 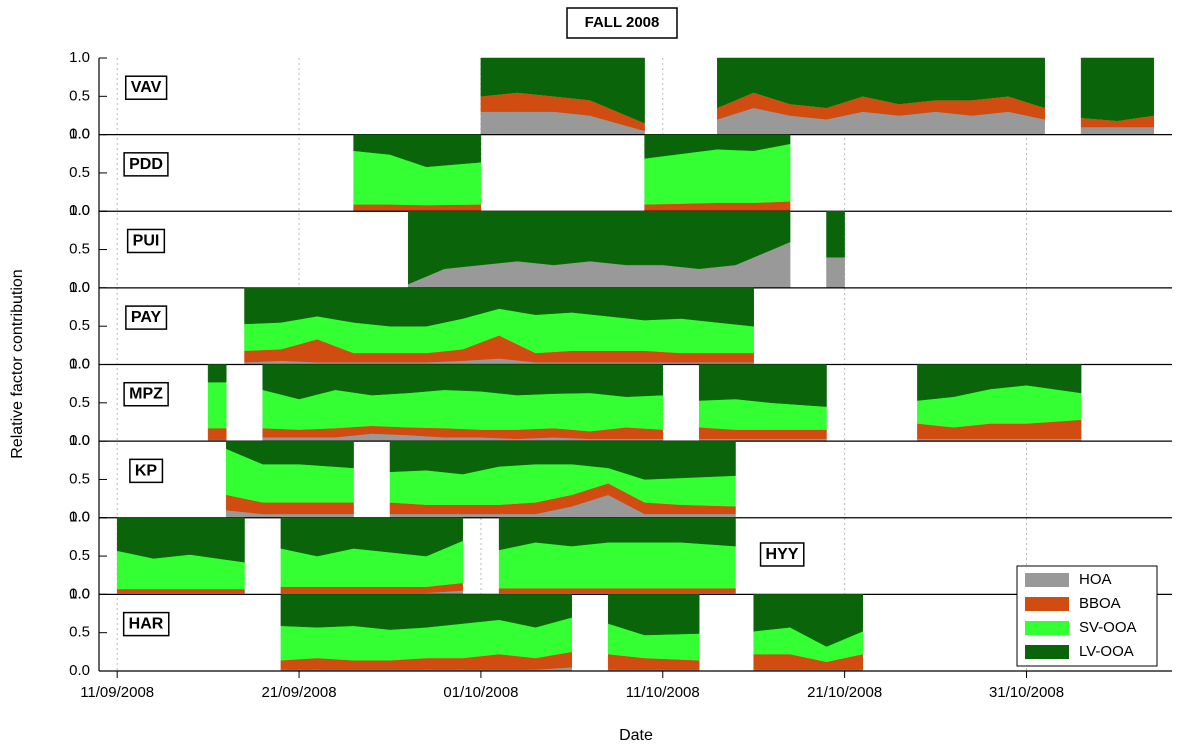 I want to click on panel-label: PDD, so click(x=146, y=164).